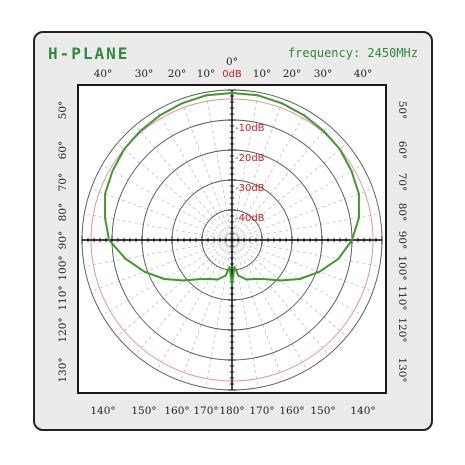  Describe the element at coordinates (63, 267) in the screenshot. I see `angle-label-left: 100°` at that location.